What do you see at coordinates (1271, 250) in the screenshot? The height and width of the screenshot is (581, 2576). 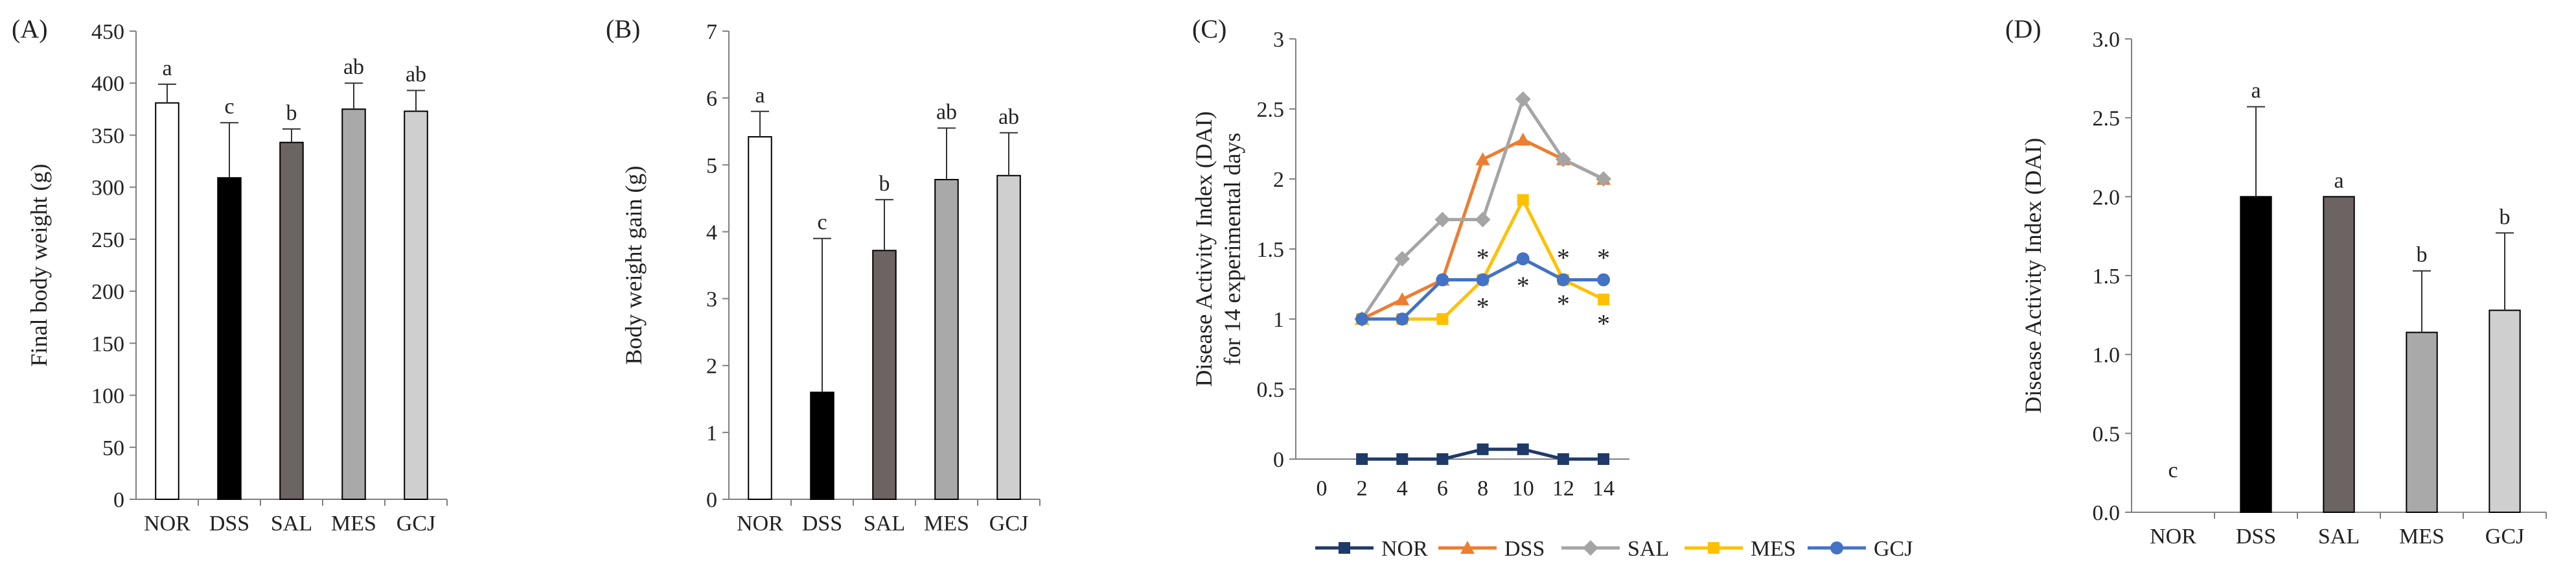 I see `panel-3-ytick-label: 1.5` at bounding box center [1271, 250].